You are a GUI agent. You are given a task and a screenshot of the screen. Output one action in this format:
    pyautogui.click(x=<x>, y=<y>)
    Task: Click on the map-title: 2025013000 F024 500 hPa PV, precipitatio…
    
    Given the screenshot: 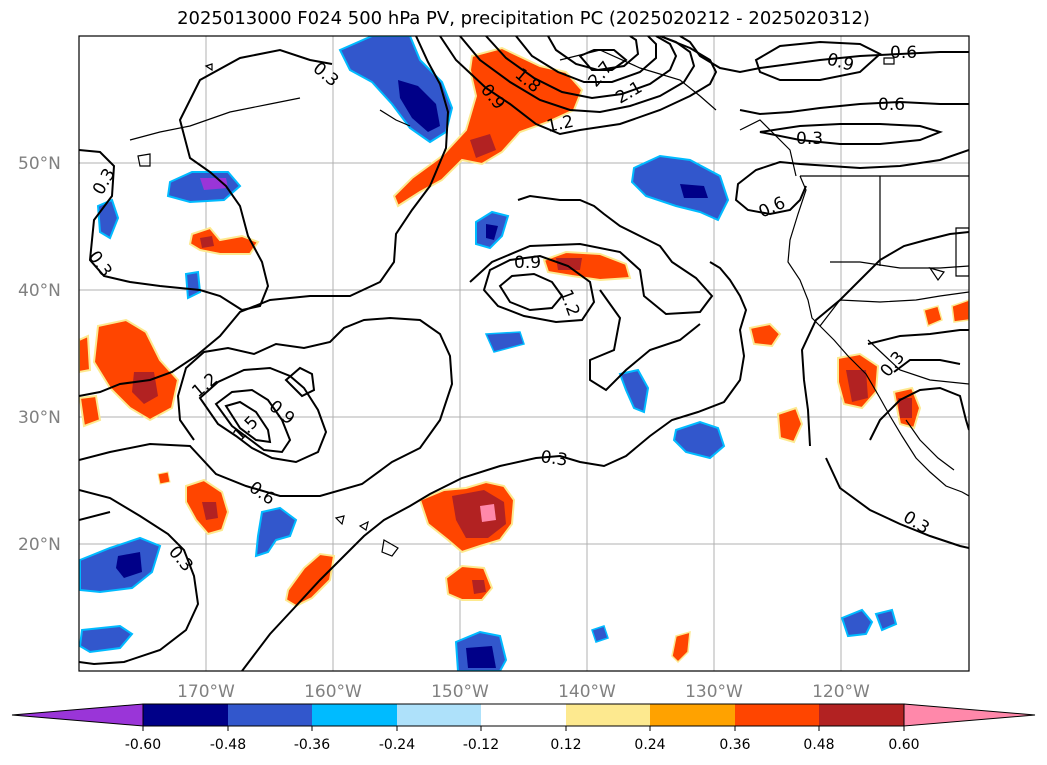 What is the action you would take?
    pyautogui.click(x=523, y=18)
    